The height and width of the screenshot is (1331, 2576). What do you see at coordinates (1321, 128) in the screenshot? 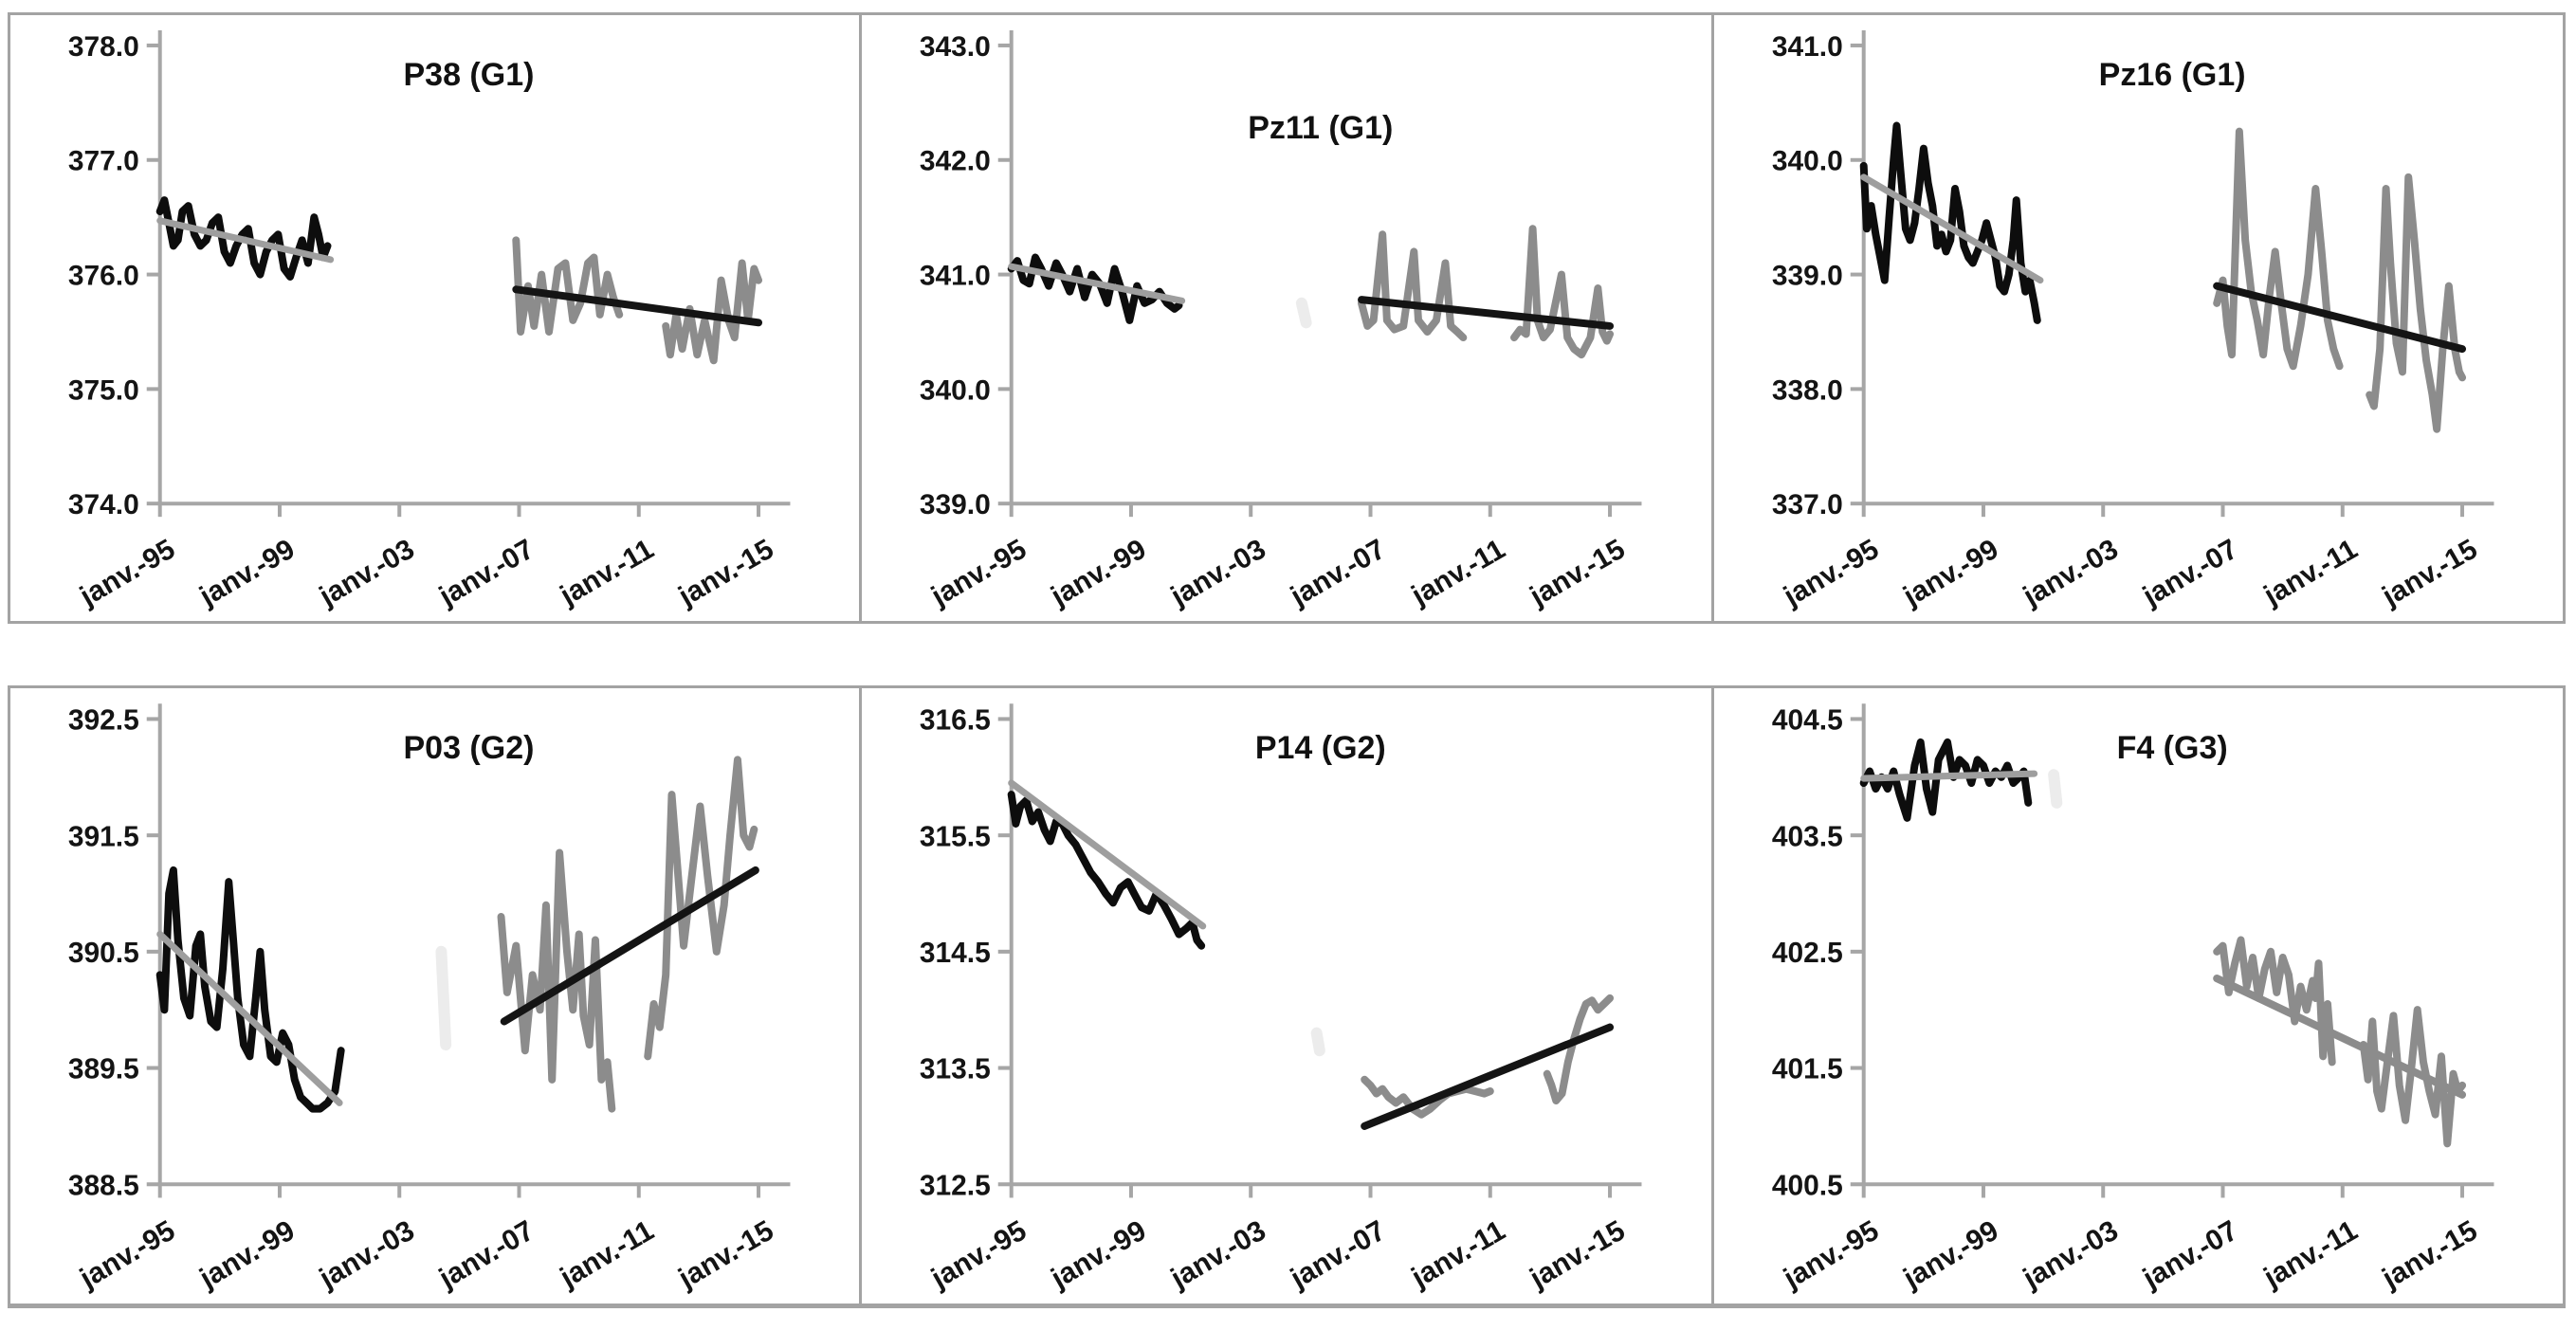
I see `chart-title: Pz11 (G1)` at bounding box center [1321, 128].